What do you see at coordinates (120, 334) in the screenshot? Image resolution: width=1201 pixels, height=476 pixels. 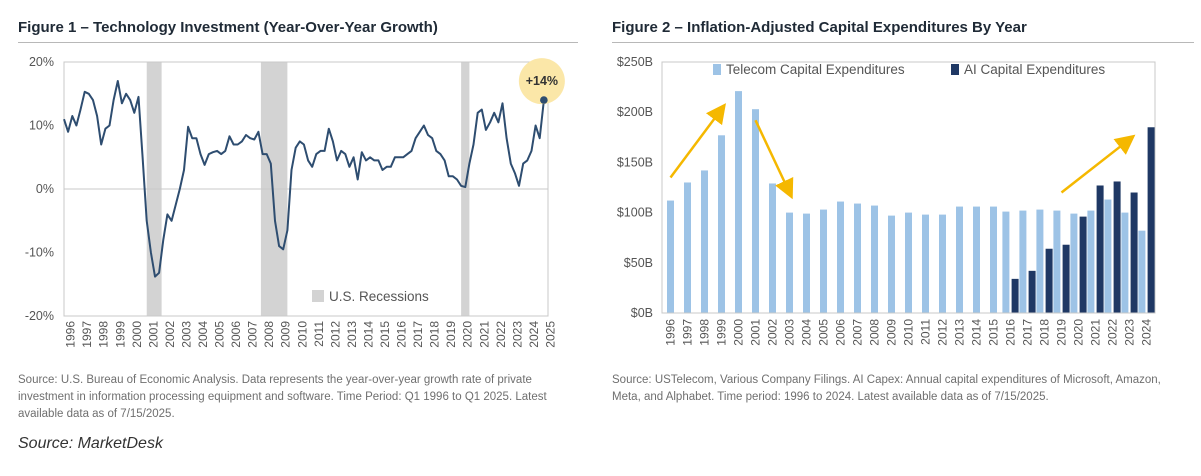 I see `x-tick-label: 1999` at bounding box center [120, 334].